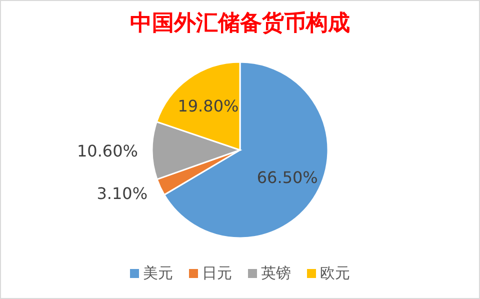 Image resolution: width=480 pixels, height=299 pixels. I want to click on data-label: 3.10%, so click(122, 194).